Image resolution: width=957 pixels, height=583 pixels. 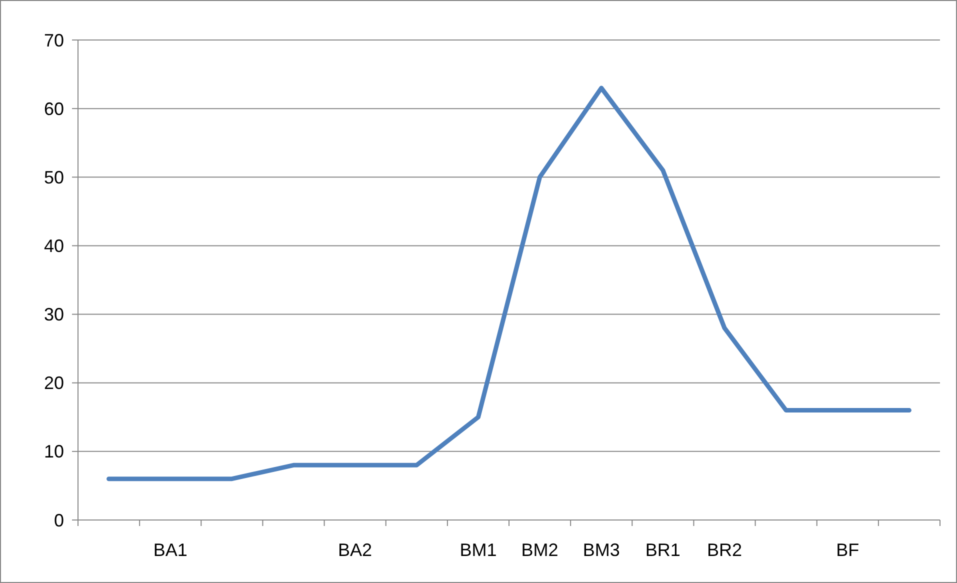 What do you see at coordinates (355, 550) in the screenshot?
I see `x-tick-label: BA2` at bounding box center [355, 550].